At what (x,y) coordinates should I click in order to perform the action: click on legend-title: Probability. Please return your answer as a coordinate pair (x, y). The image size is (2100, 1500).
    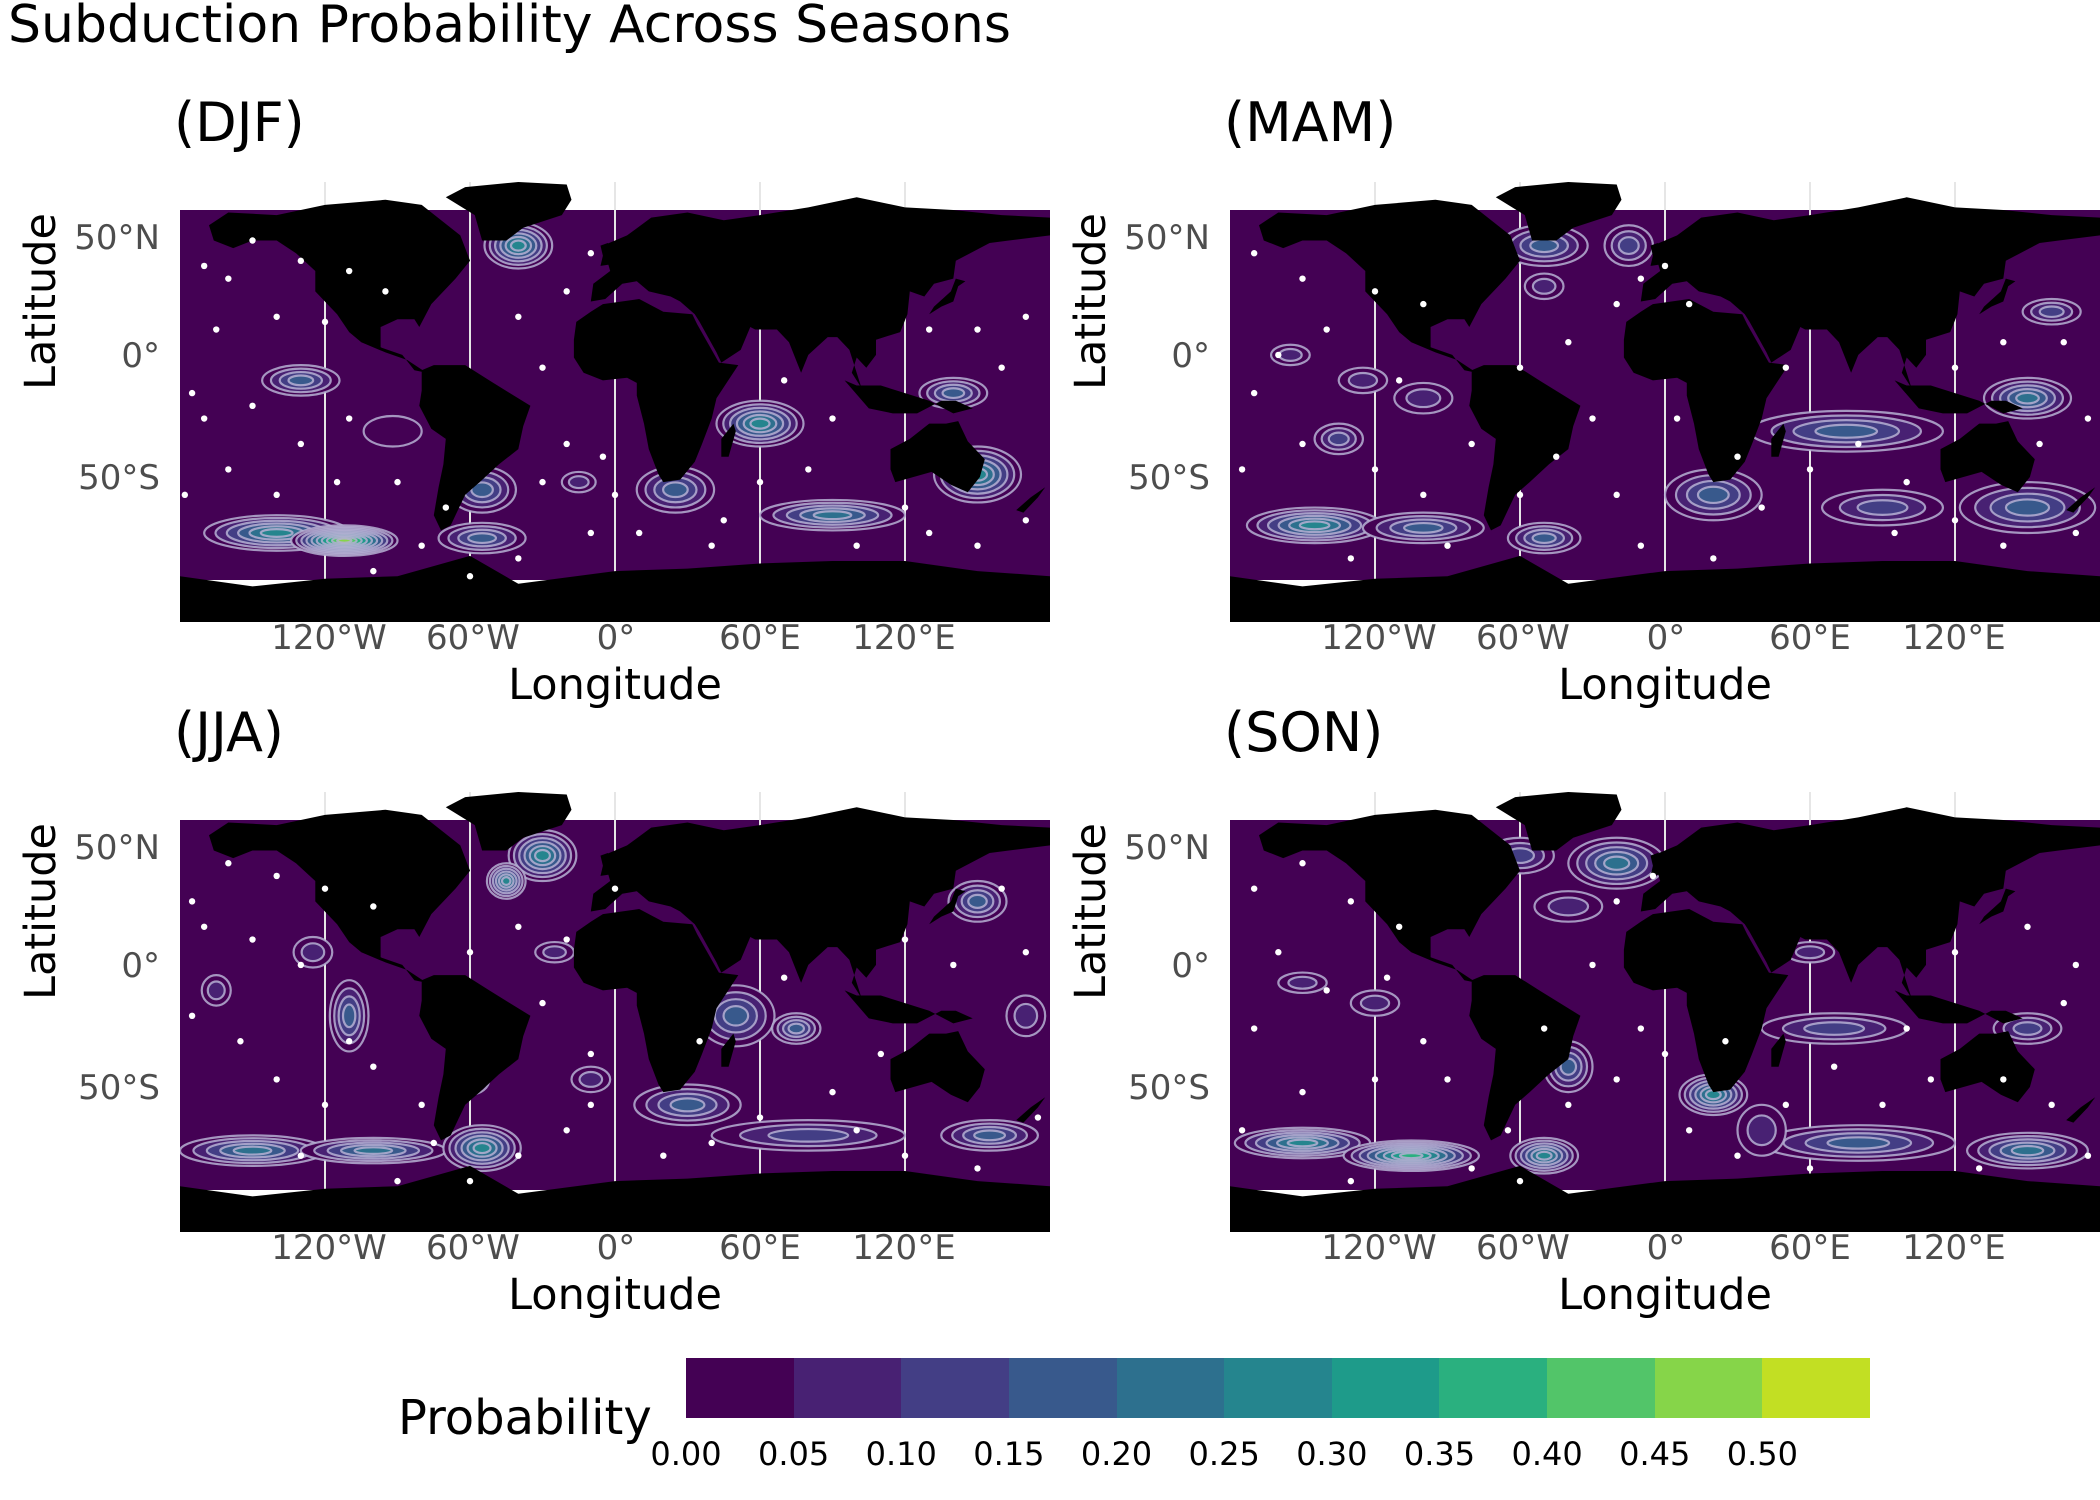
    Looking at the image, I should click on (525, 1418).